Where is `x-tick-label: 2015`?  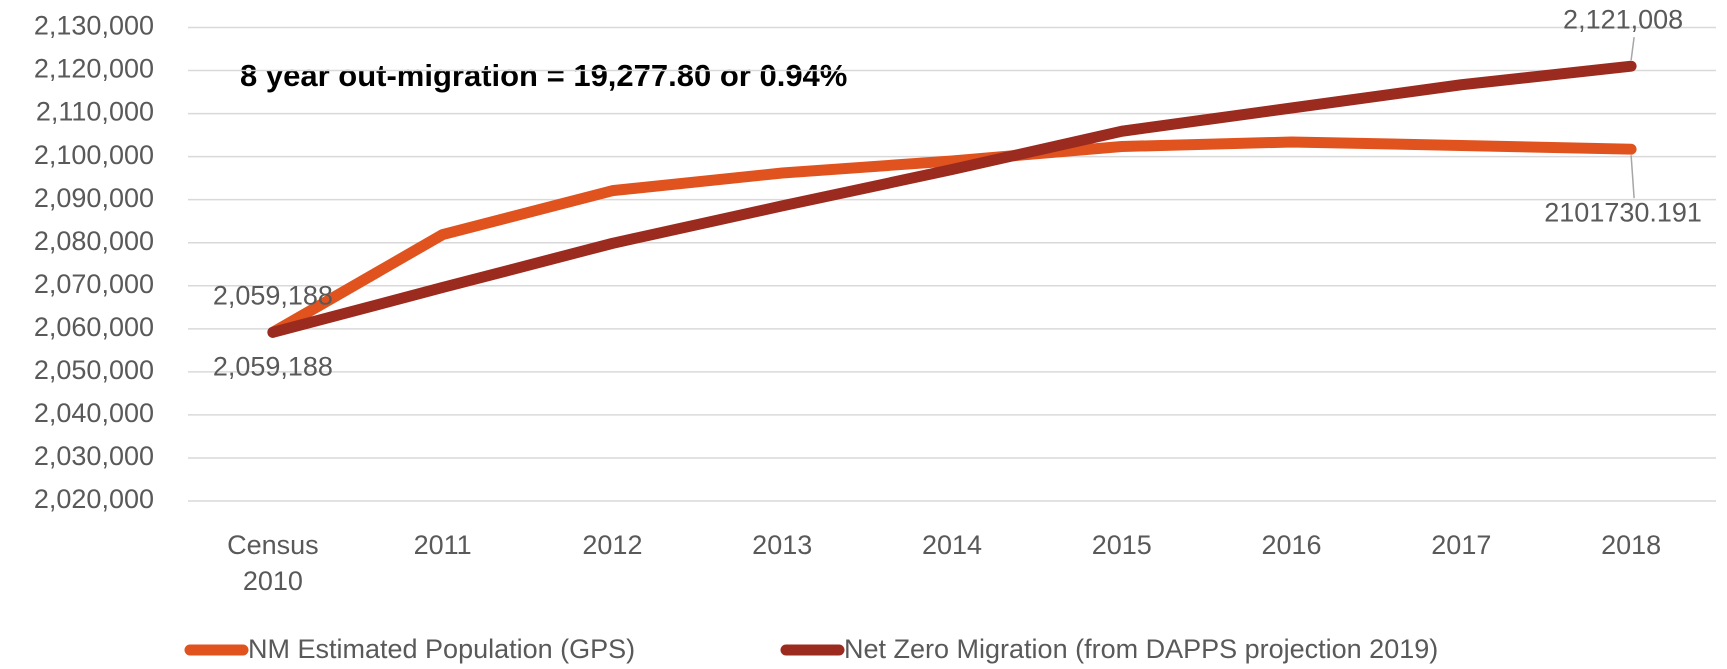
x-tick-label: 2015 is located at coordinates (1121, 545).